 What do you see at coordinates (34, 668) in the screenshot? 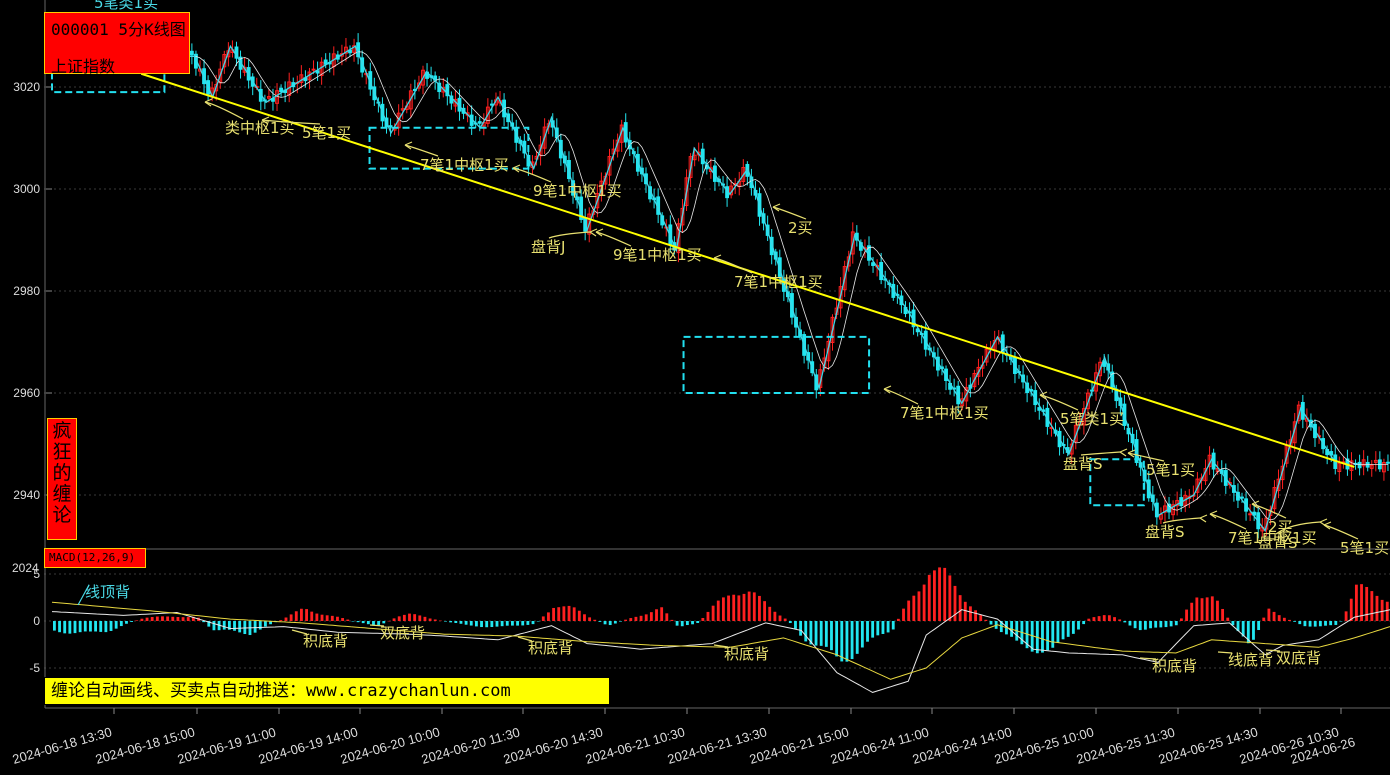
I see `macd-tick-label: -5` at bounding box center [34, 668].